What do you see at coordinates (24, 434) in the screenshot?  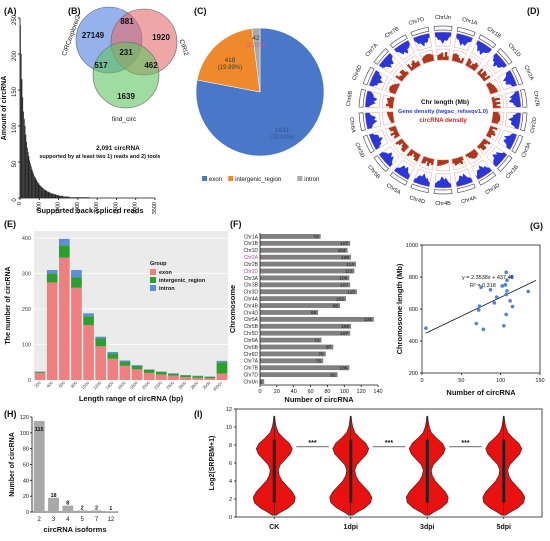 I see `h-ytick-label: 100` at bounding box center [24, 434].